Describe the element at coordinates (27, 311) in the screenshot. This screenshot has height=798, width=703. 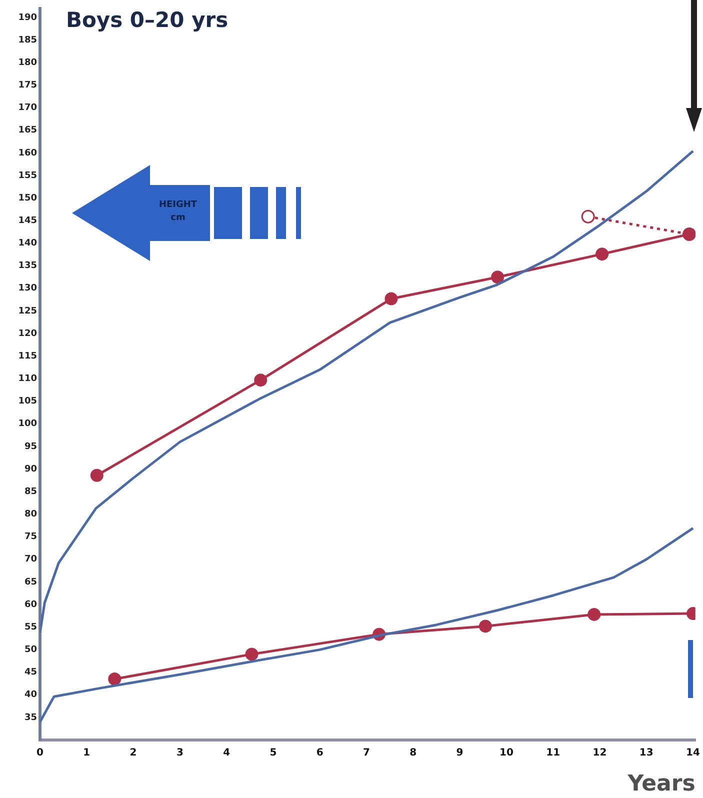
I see `y-tick-label: 125` at that location.